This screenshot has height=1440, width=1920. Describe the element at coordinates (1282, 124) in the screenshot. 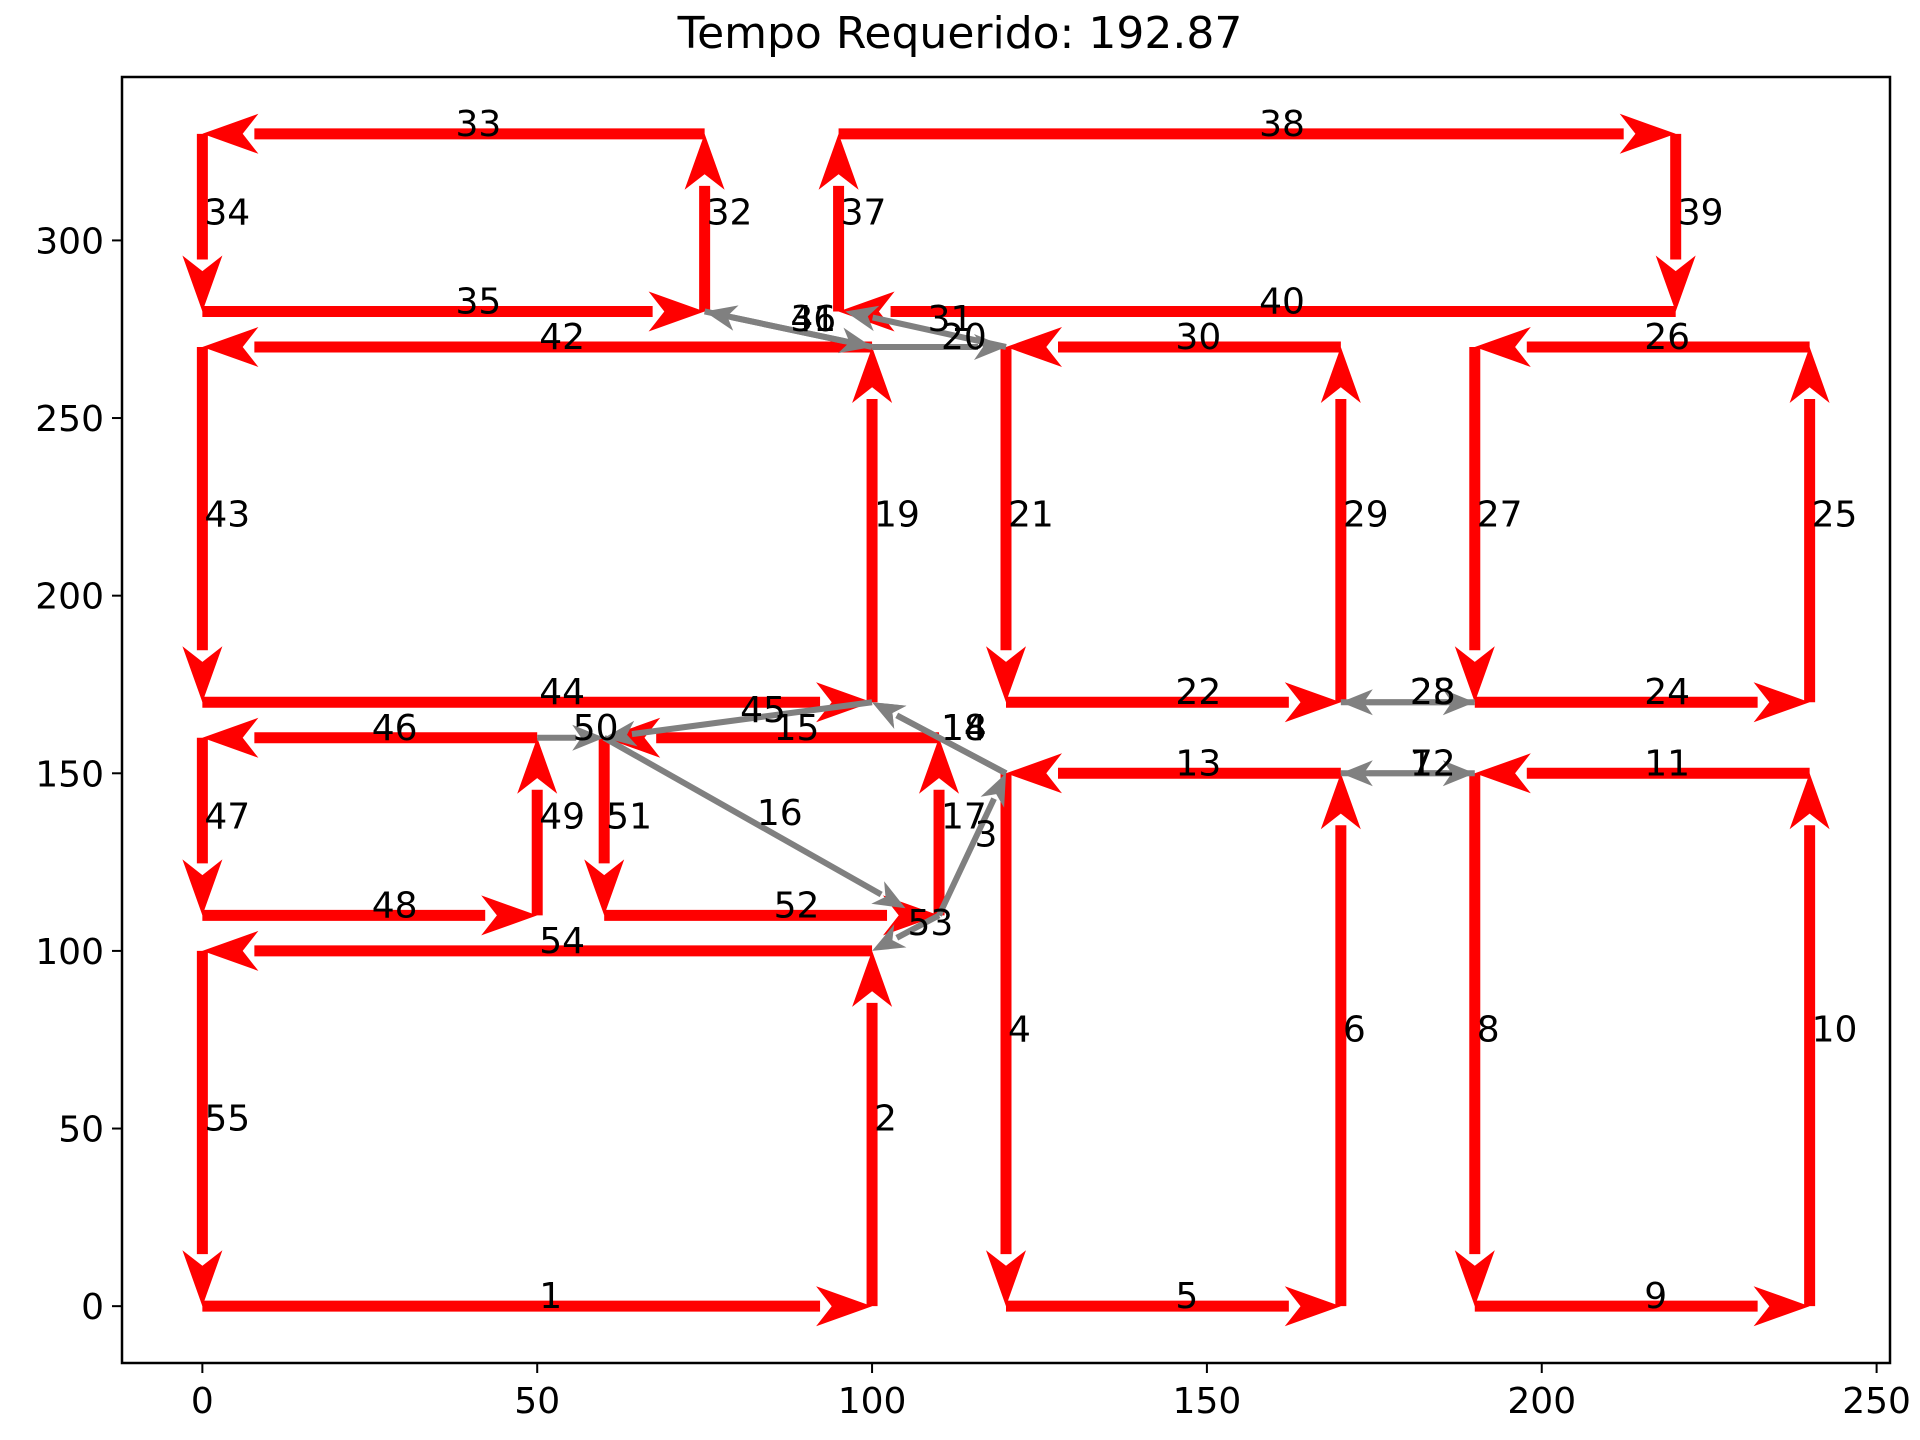

I see `edge-label: 38` at that location.